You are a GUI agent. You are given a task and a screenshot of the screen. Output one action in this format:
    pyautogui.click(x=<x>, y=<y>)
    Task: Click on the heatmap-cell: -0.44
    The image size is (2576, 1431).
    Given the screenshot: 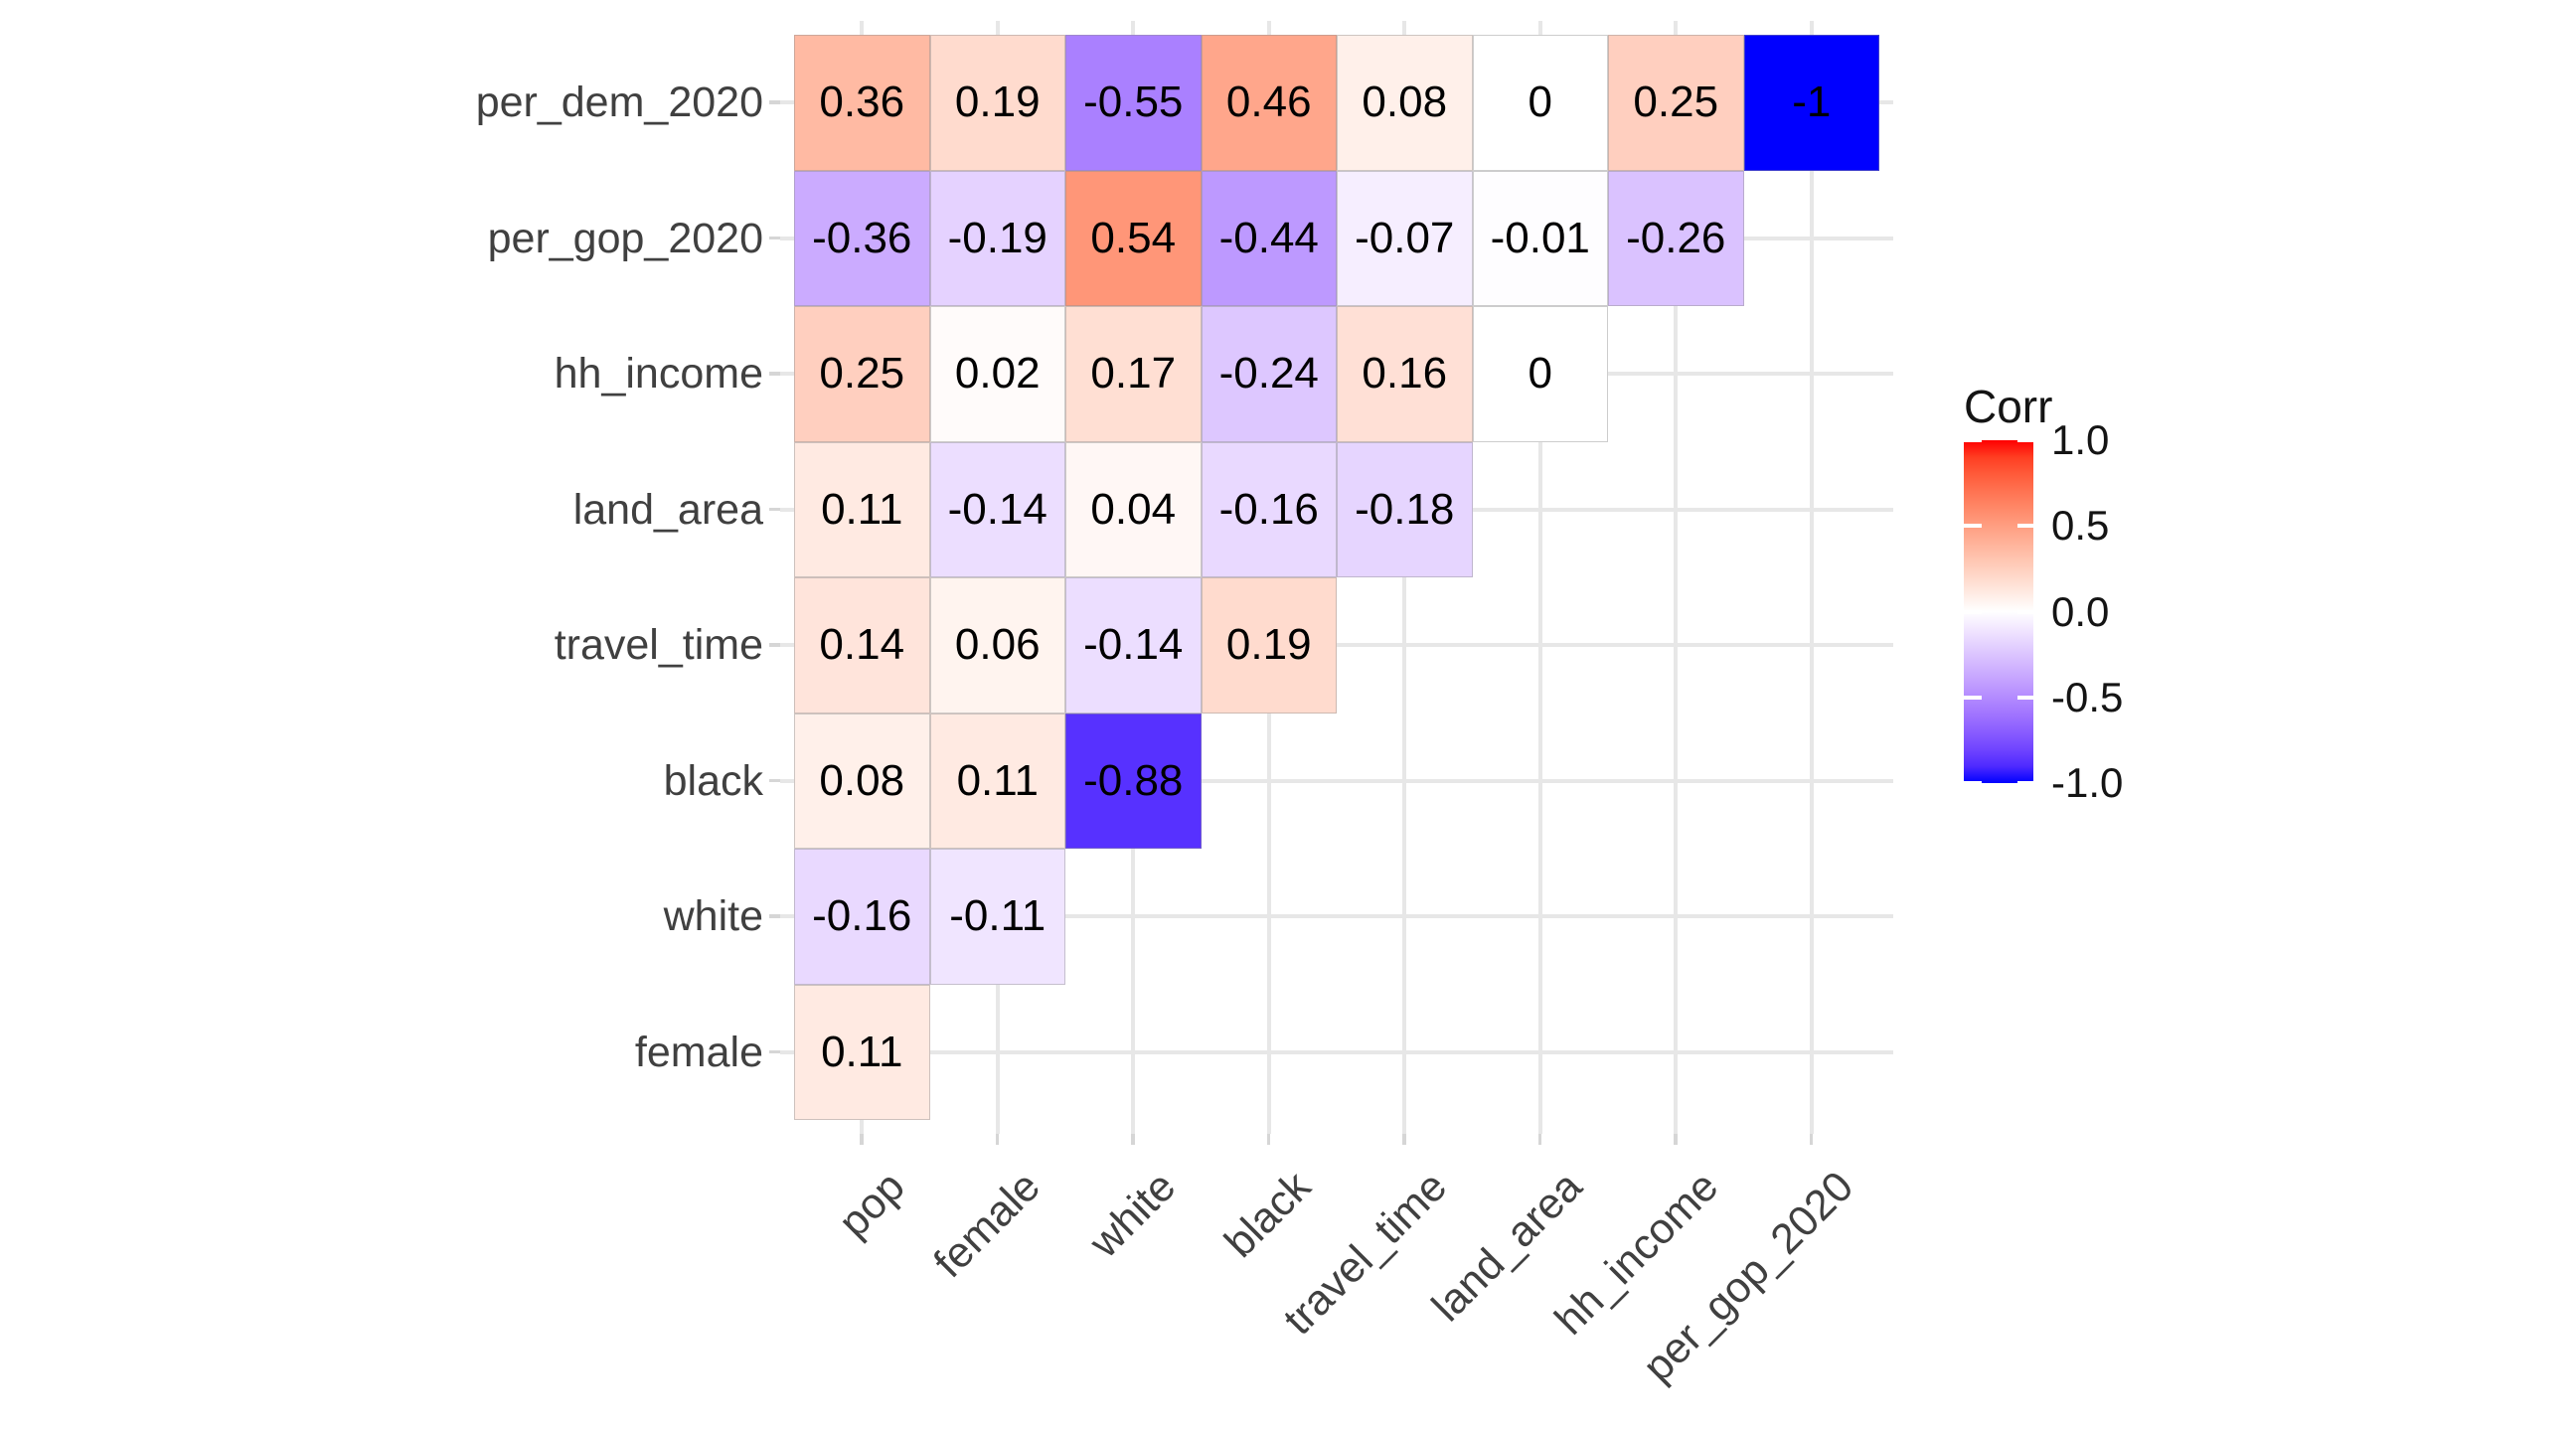 What is the action you would take?
    pyautogui.click(x=1269, y=238)
    